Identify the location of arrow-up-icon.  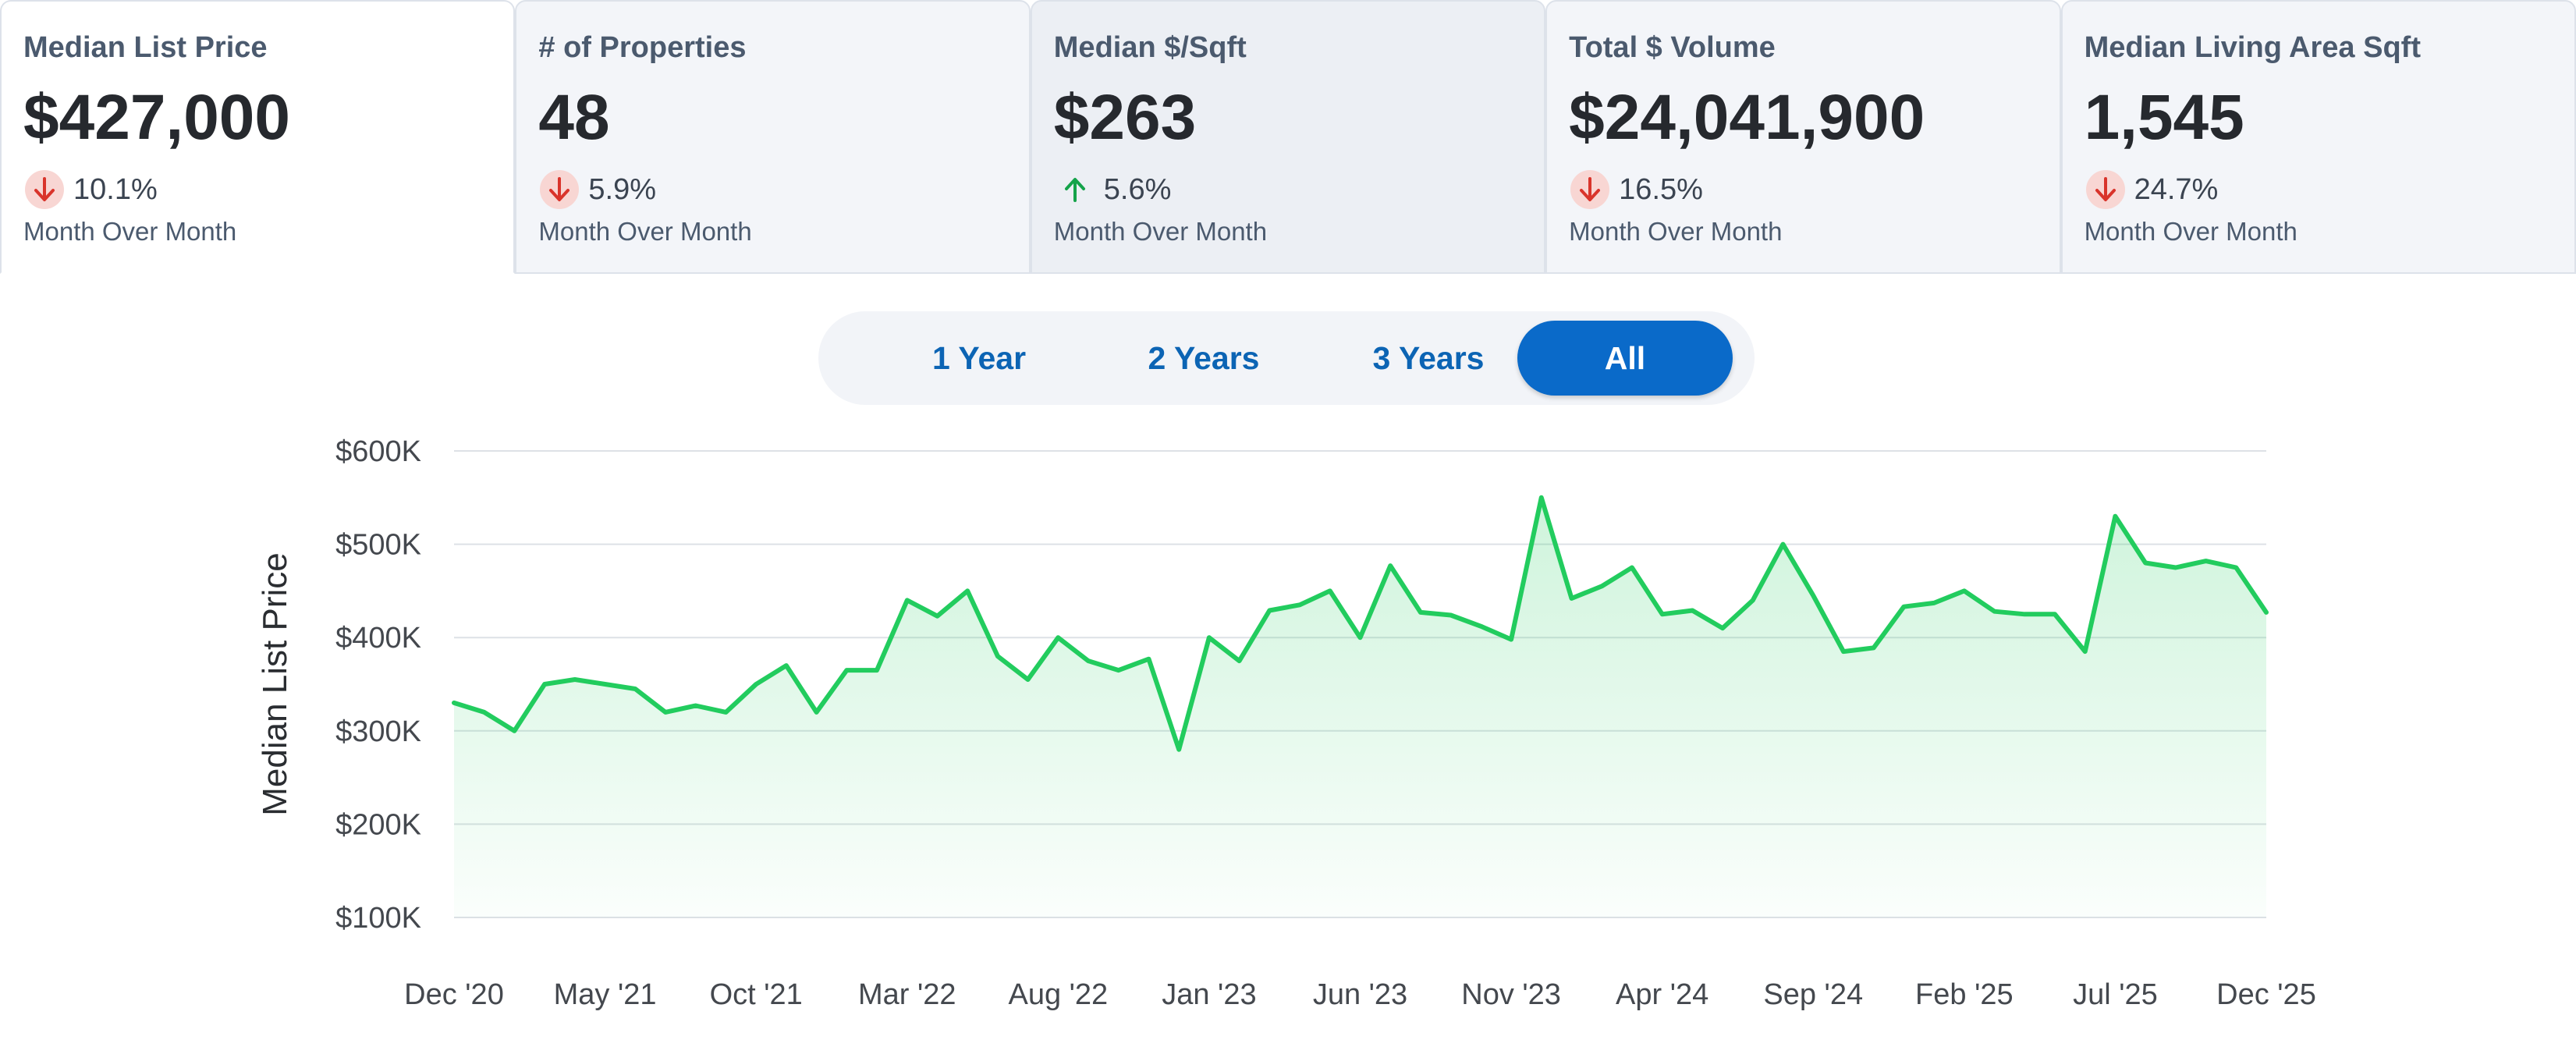
(1075, 189).